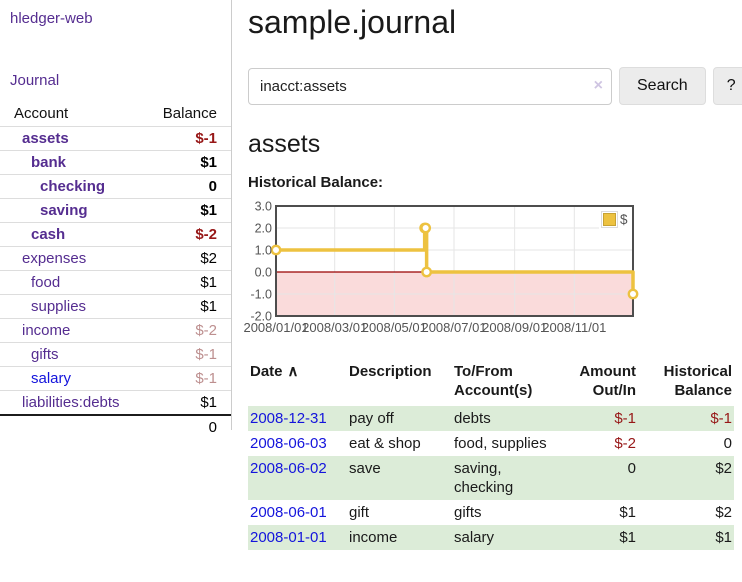 This screenshot has height=582, width=742. I want to click on journal-link: Journal, so click(35, 80).